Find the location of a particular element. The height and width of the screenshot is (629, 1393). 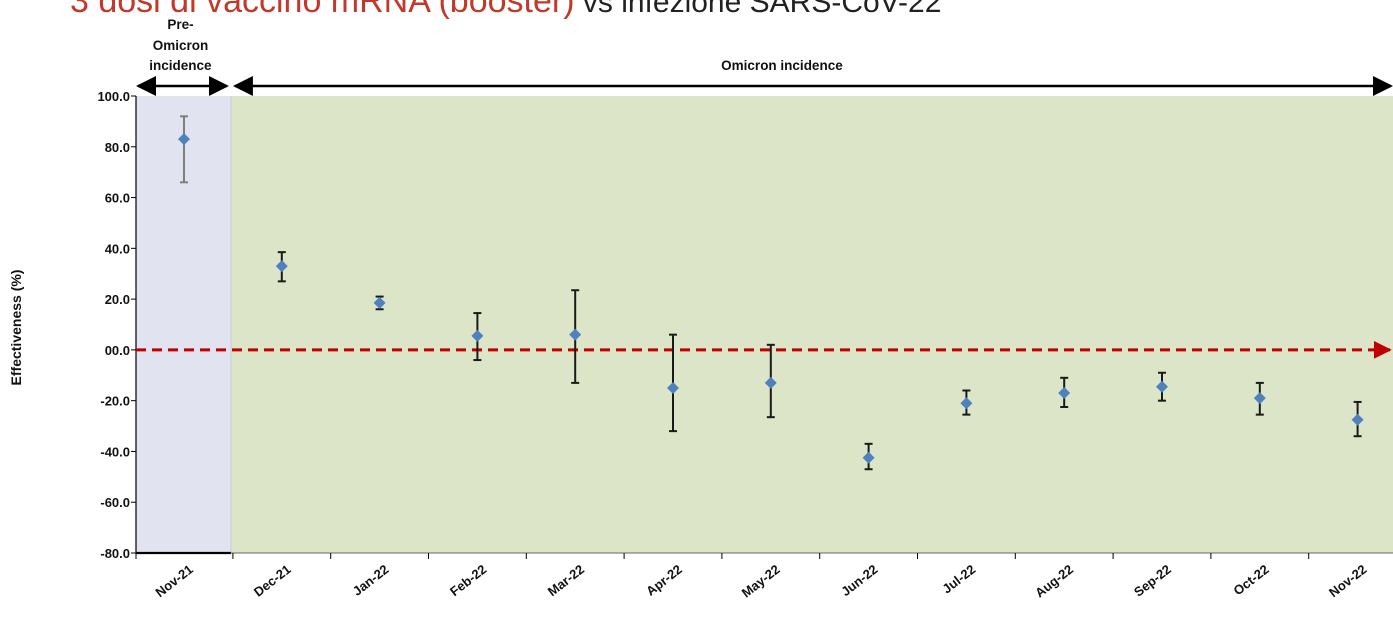

y-tick-label: -20.0 is located at coordinates (115, 401).